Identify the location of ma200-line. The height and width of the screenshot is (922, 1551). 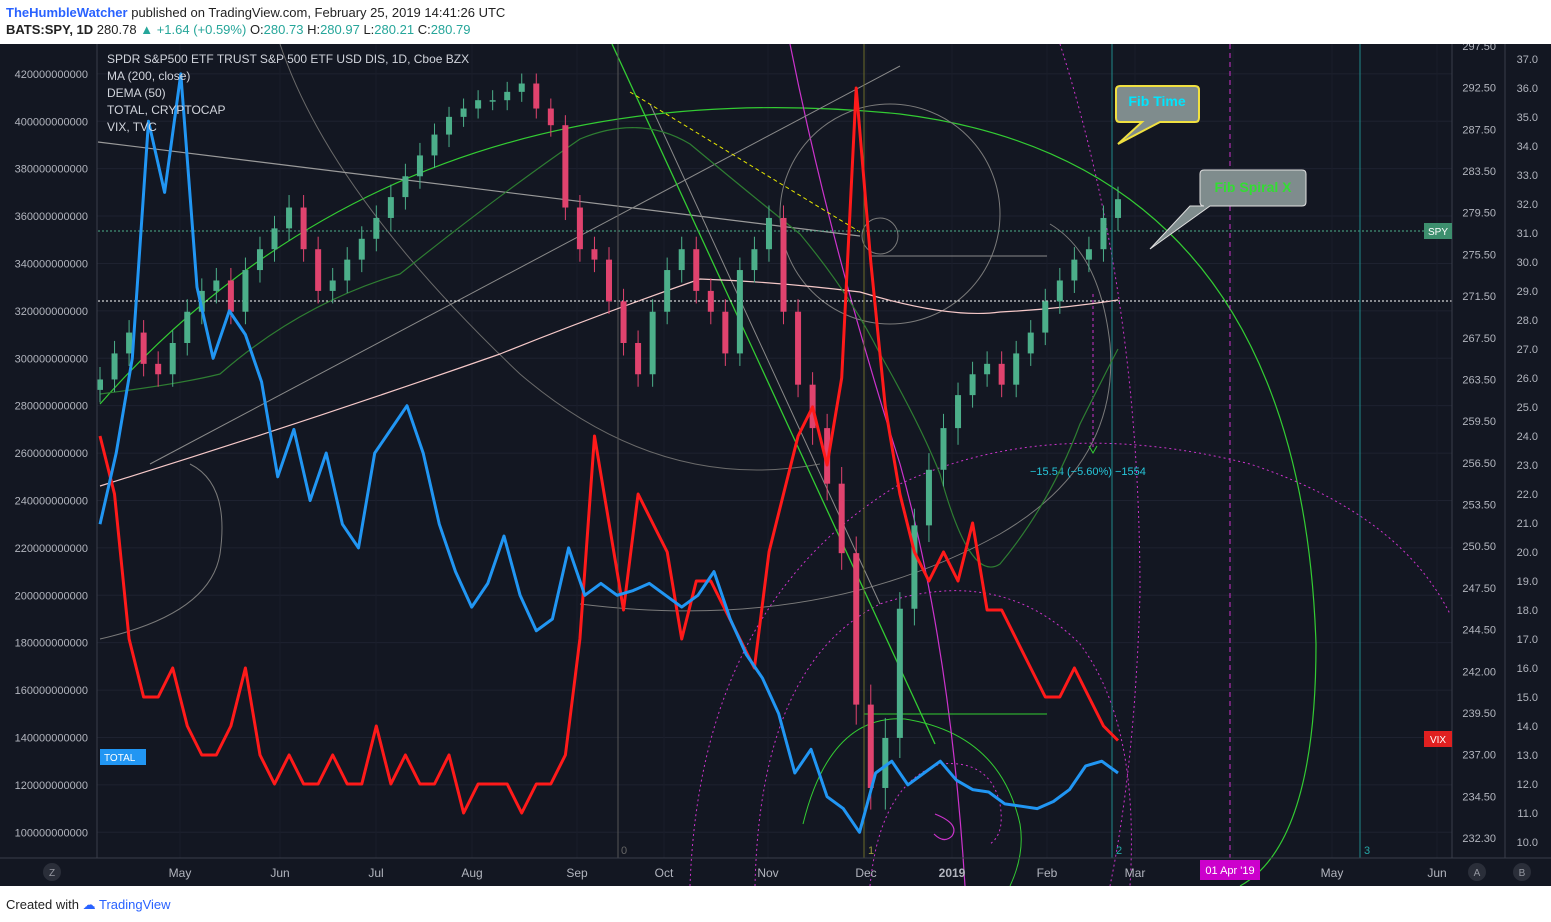
(609, 382).